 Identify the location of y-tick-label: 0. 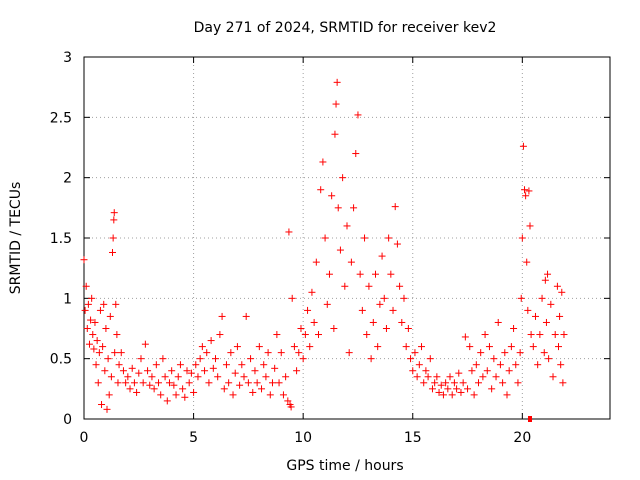
(67, 420).